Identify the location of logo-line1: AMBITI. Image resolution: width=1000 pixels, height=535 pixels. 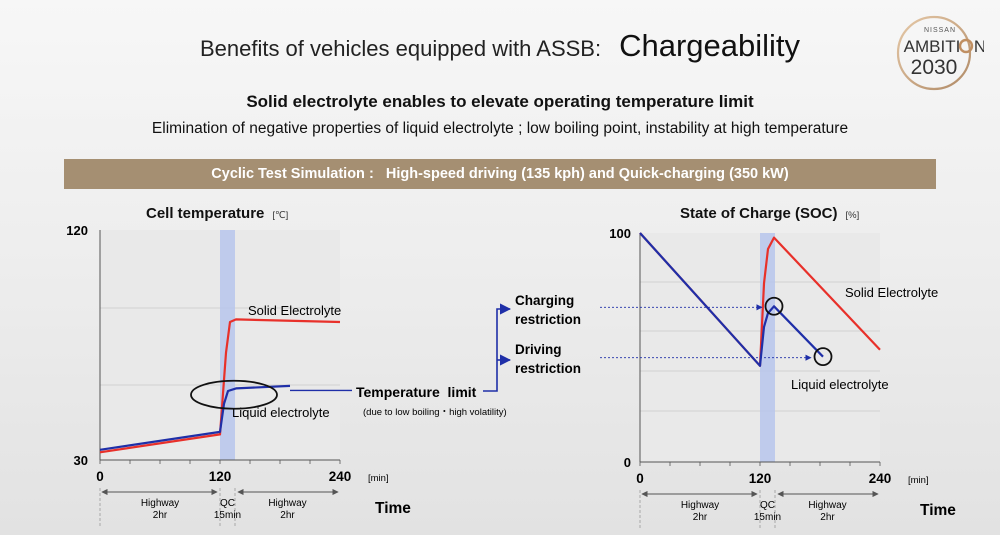
(932, 46).